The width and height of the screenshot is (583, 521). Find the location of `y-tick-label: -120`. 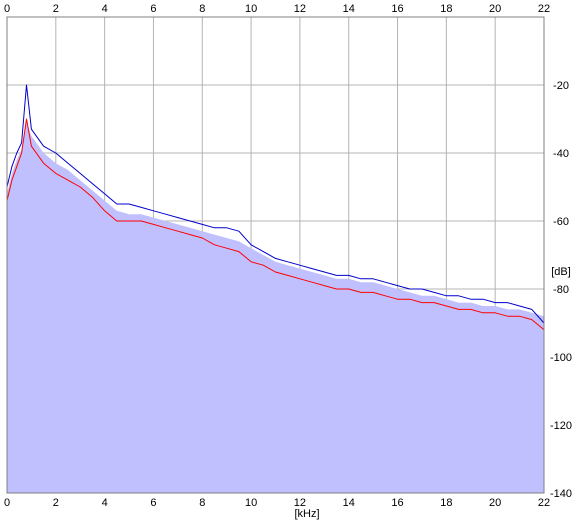

y-tick-label: -120 is located at coordinates (561, 426).